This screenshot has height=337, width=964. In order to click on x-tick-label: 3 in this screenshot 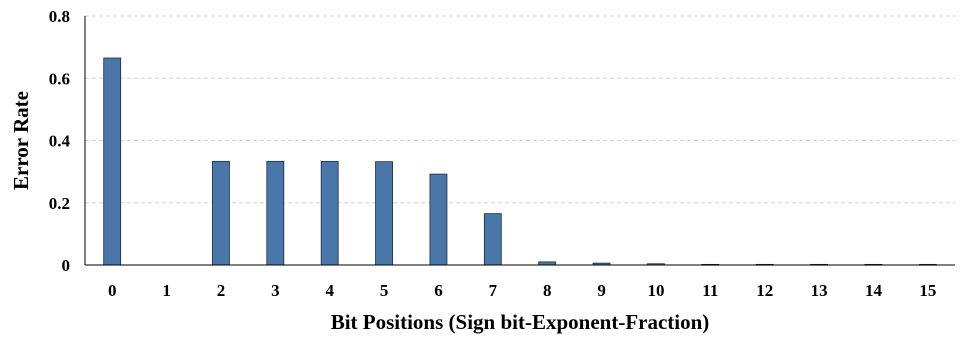, I will do `click(275, 290)`.